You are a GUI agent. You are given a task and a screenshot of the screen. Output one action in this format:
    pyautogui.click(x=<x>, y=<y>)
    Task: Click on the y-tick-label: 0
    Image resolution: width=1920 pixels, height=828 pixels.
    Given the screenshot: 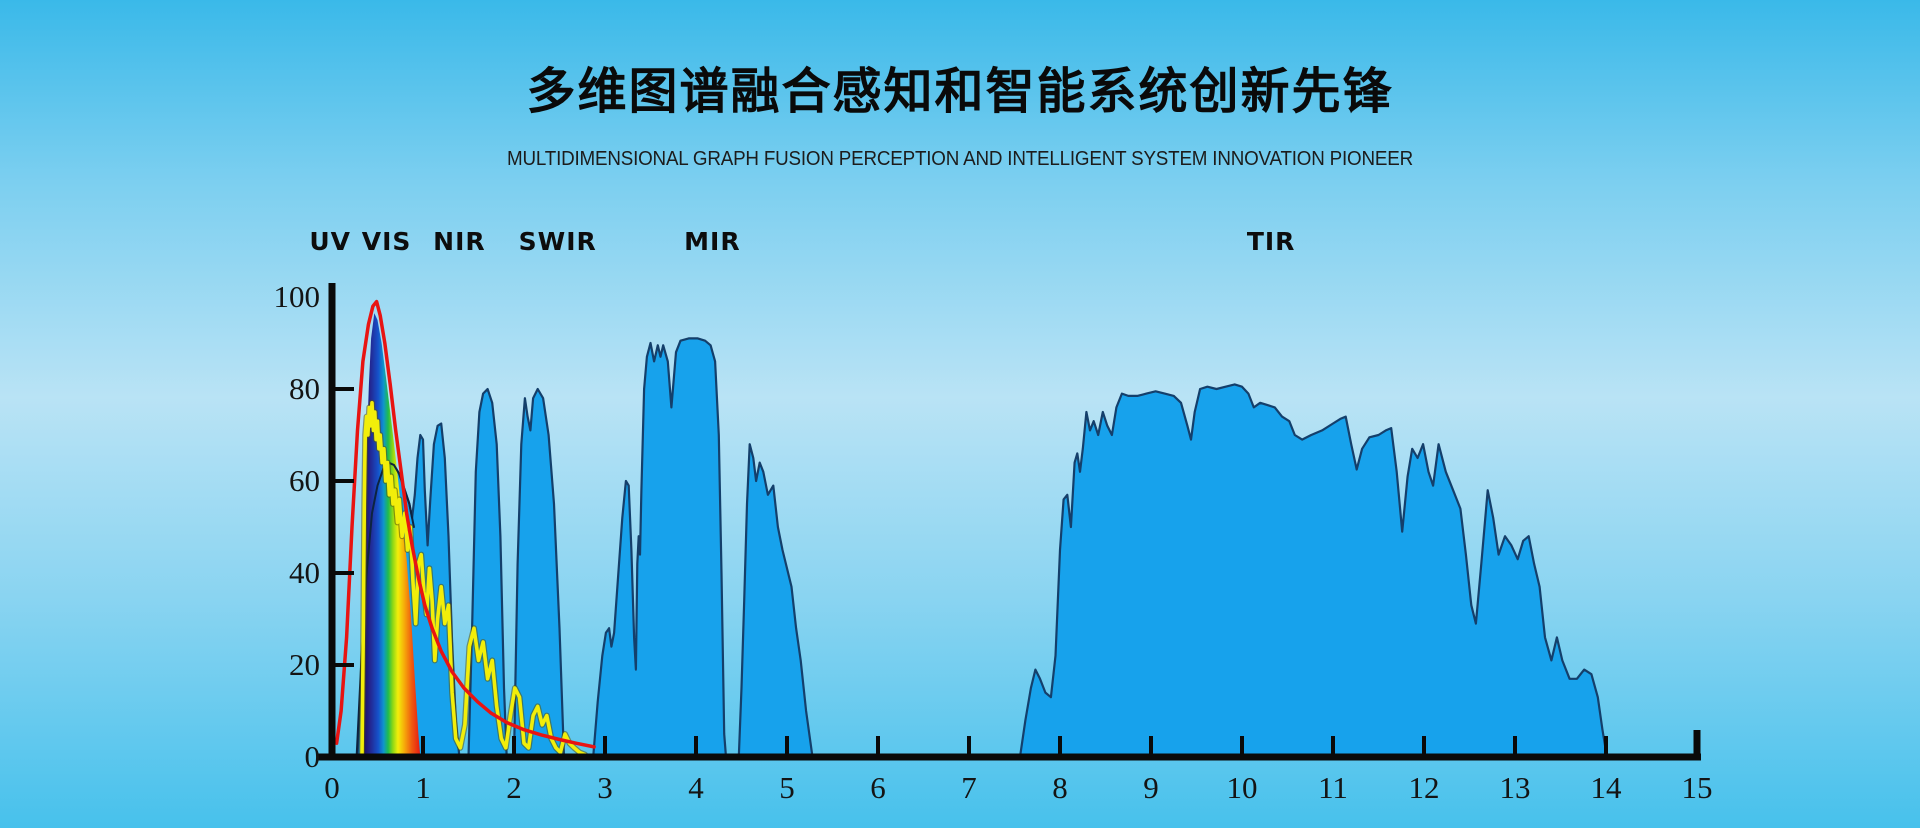 What is the action you would take?
    pyautogui.click(x=313, y=756)
    